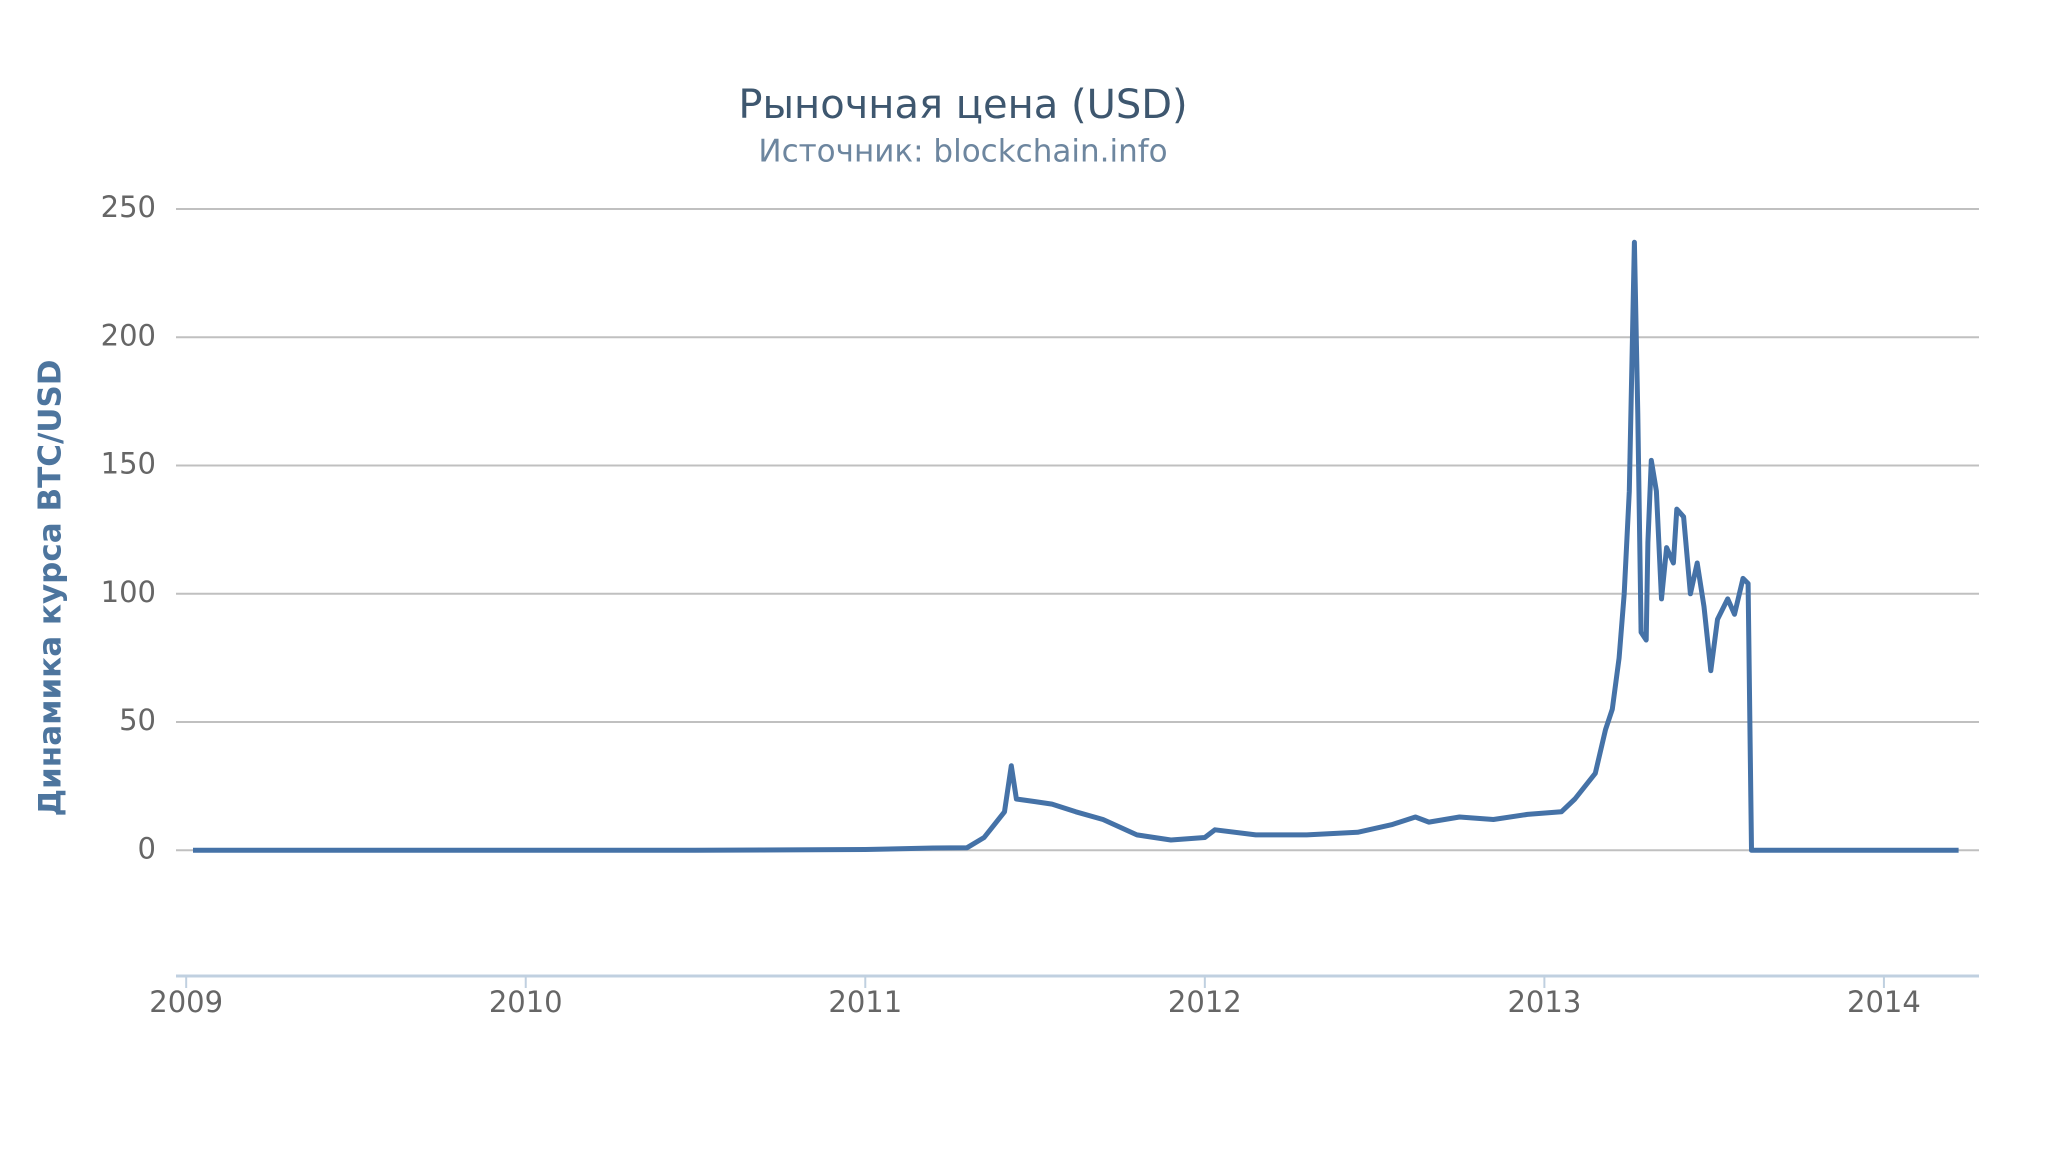 The width and height of the screenshot is (2048, 1152). Describe the element at coordinates (128, 207) in the screenshot. I see `y-tick-label: 250` at that location.